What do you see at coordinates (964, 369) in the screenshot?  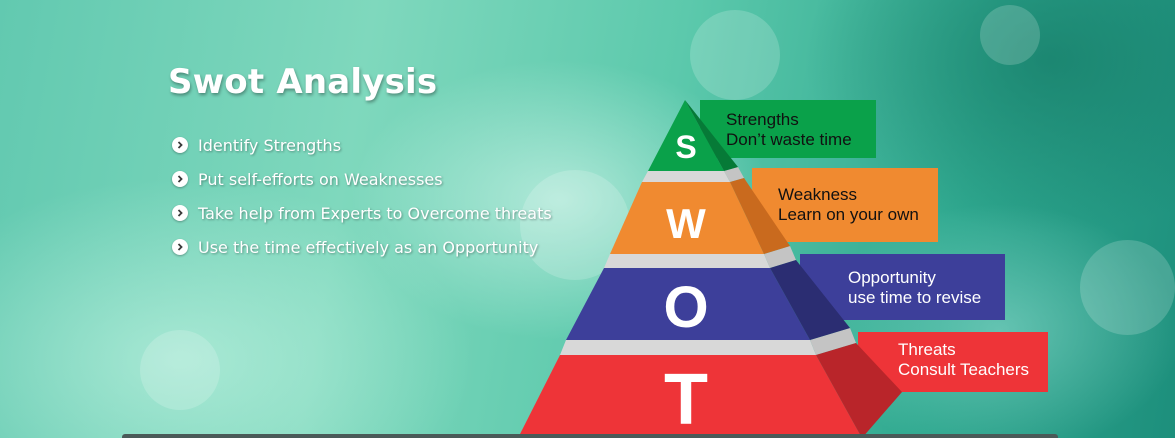 I see `threats-label-text: Consult Teachers` at bounding box center [964, 369].